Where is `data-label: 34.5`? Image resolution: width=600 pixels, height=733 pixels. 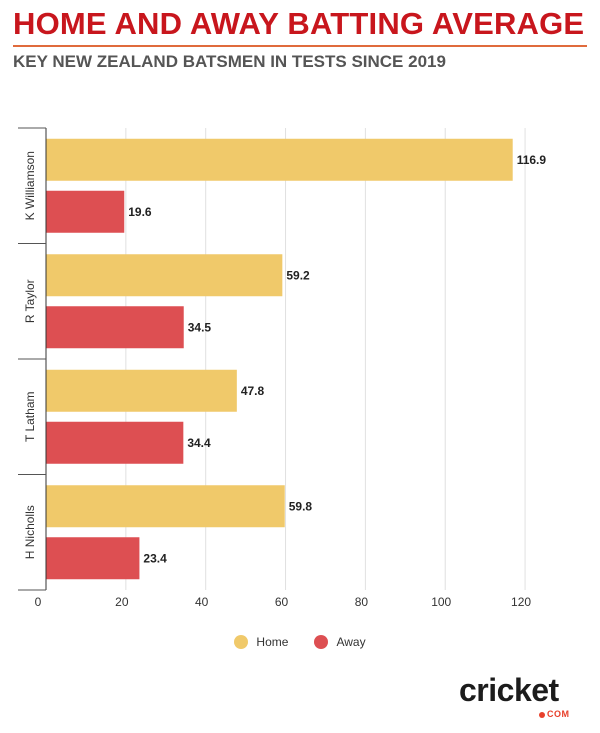
data-label: 34.5 is located at coordinates (200, 327).